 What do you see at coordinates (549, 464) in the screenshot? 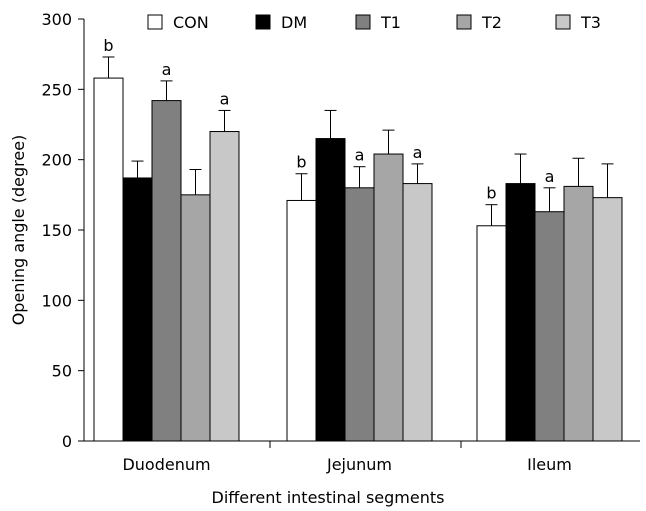
I see `x-tick-label: Ileum` at bounding box center [549, 464].